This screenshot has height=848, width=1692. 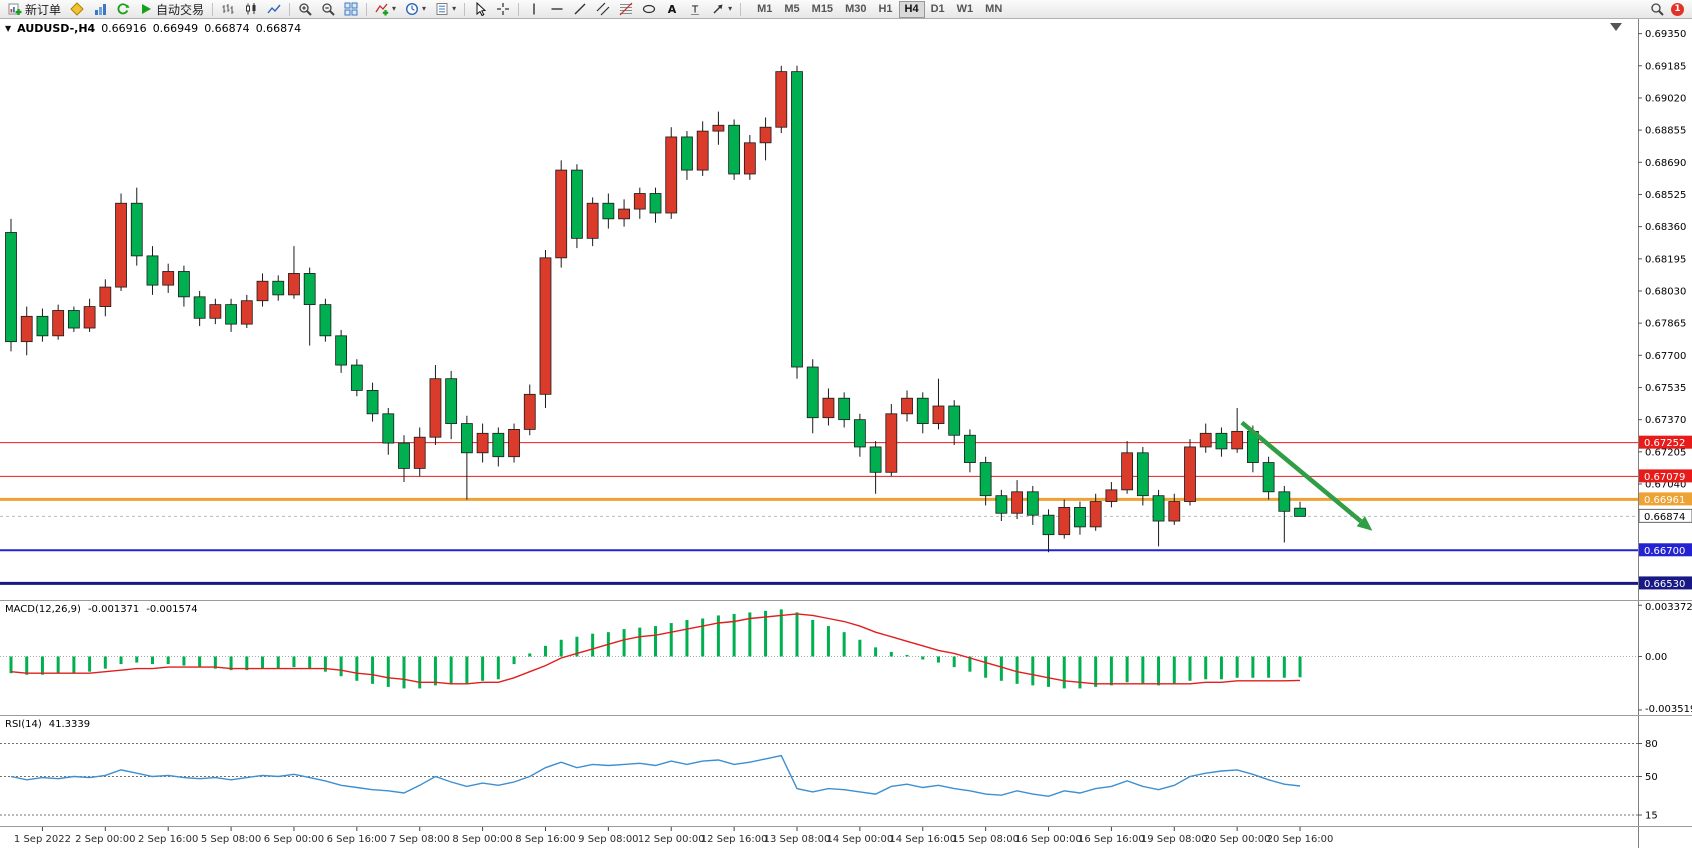 I want to click on metaeditor-icon, so click(x=77, y=9).